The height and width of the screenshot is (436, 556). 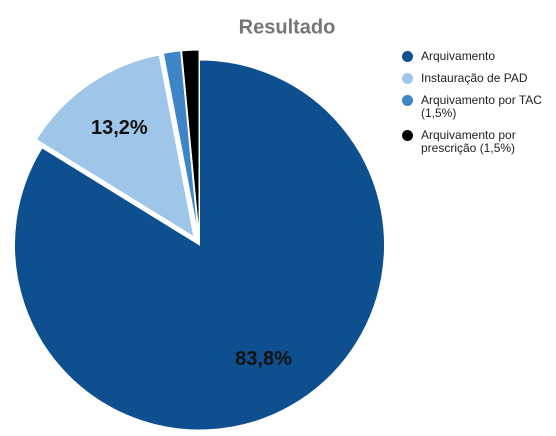 I want to click on legend-label: Arquivamento por TAC (1,5%), so click(x=481, y=106).